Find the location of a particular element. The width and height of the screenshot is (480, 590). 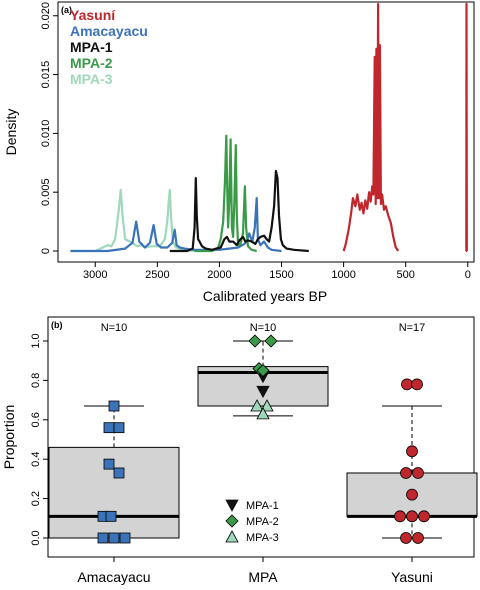

legend-mpa-2: MPA-2 is located at coordinates (91, 63).